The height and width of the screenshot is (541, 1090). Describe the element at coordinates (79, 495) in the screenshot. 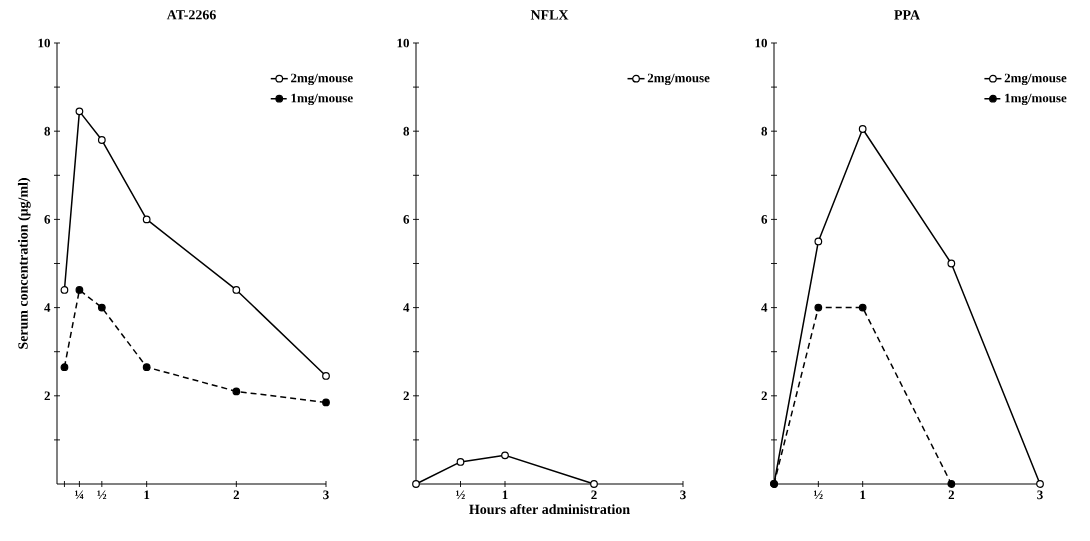

I see `x-tick-label: ¼` at that location.